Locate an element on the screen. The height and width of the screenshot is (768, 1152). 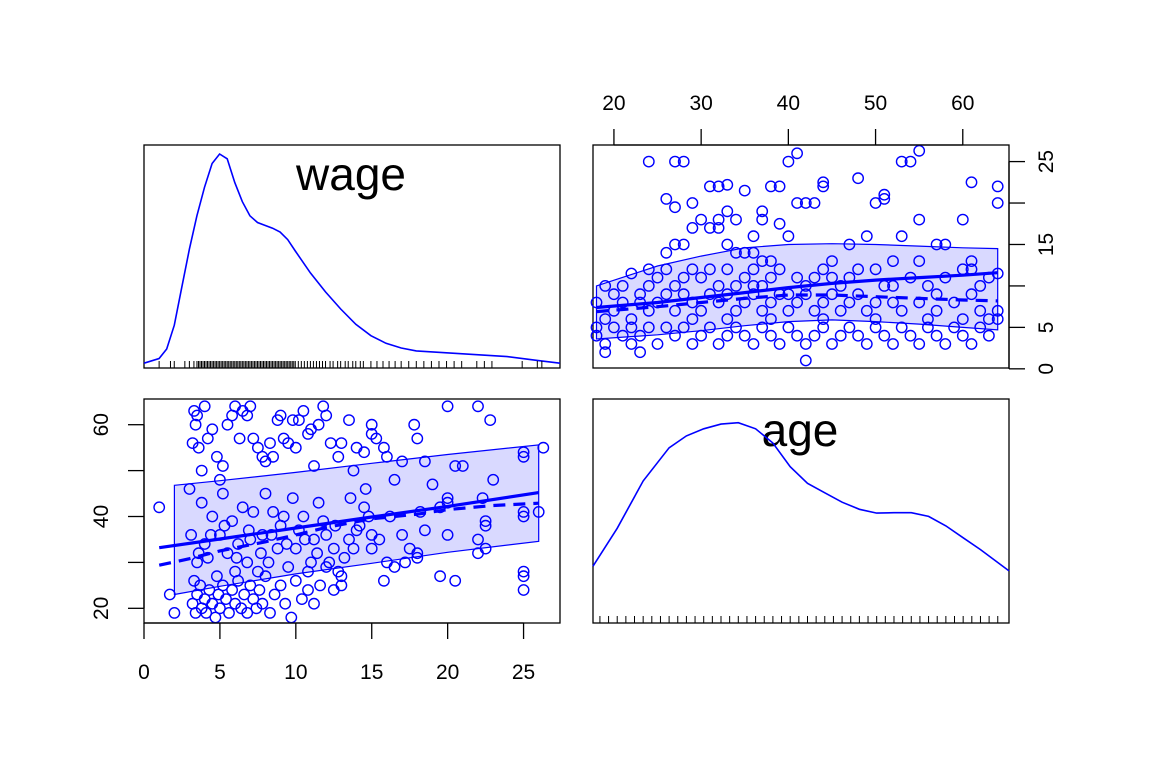
left-axis-tick-label: 60 is located at coordinates (101, 424).